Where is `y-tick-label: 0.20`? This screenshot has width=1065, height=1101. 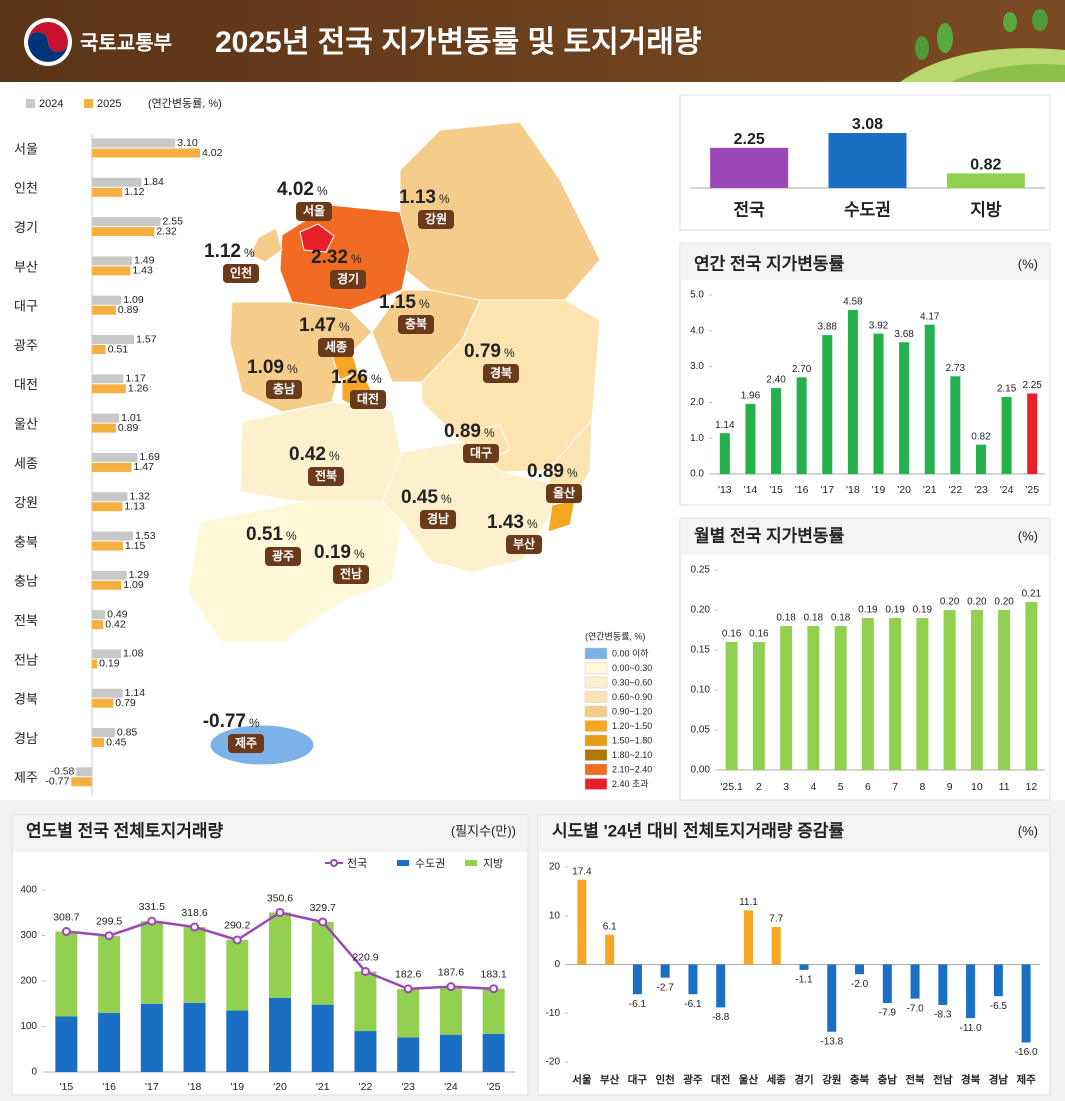 y-tick-label: 0.20 is located at coordinates (701, 610).